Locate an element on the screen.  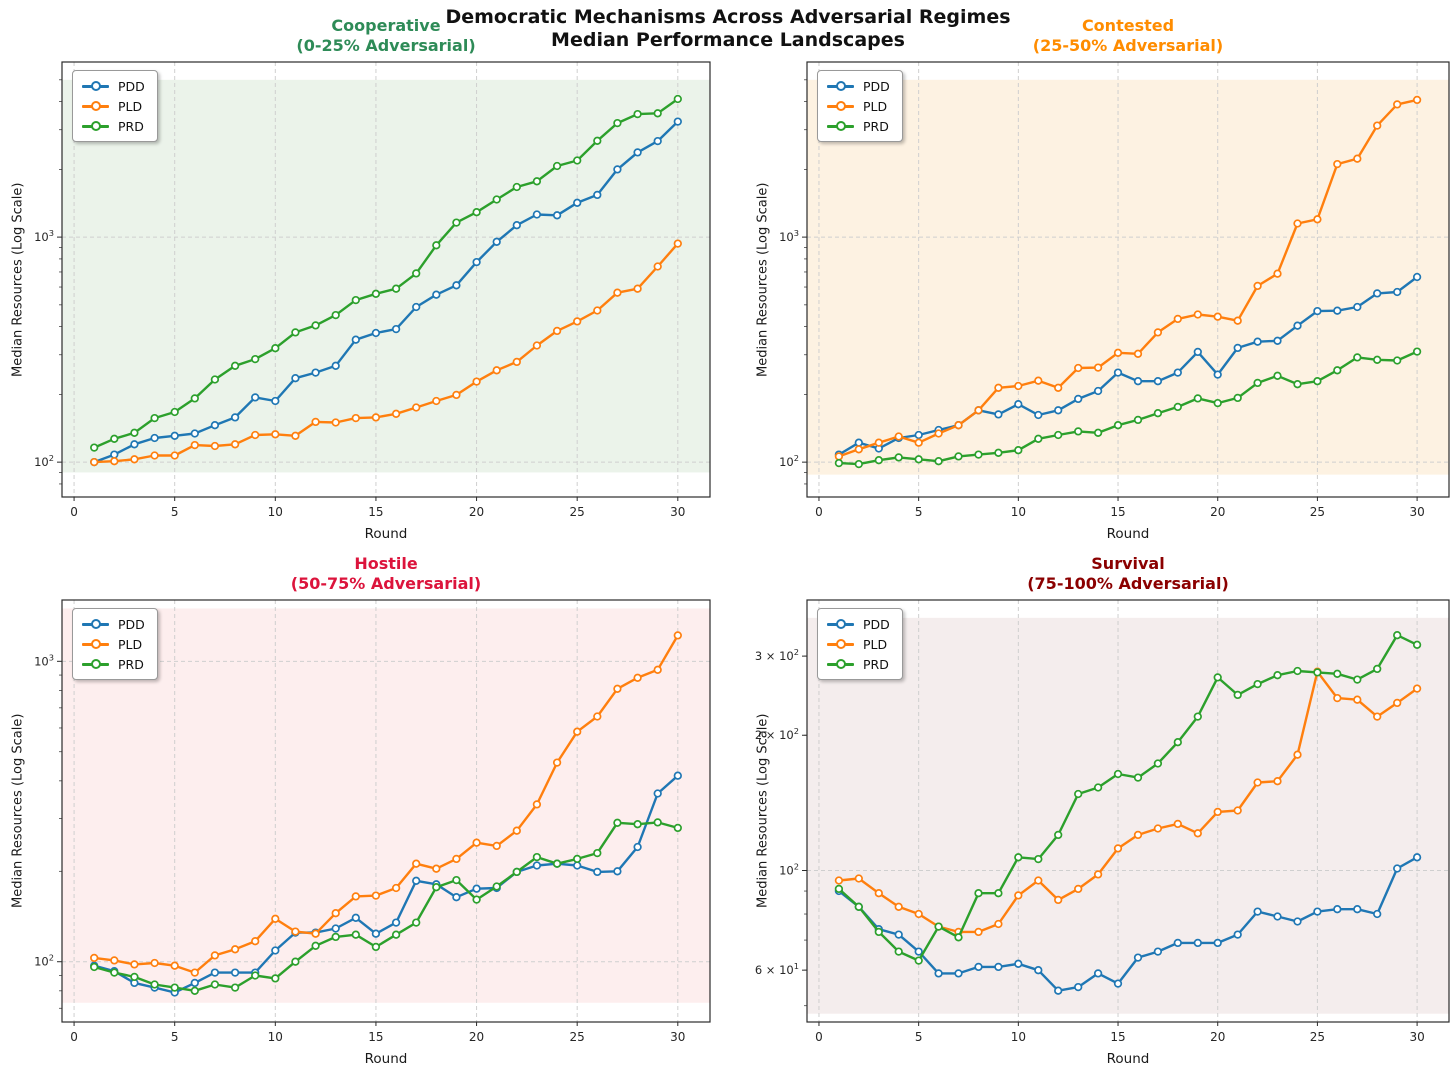
chart-title-line1: Cooperative is located at coordinates (386, 25).